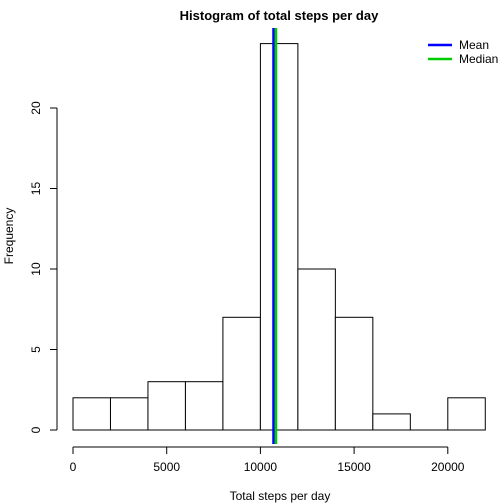 Image resolution: width=504 pixels, height=504 pixels. I want to click on chart-title: Histogram of total steps per day, so click(279, 15).